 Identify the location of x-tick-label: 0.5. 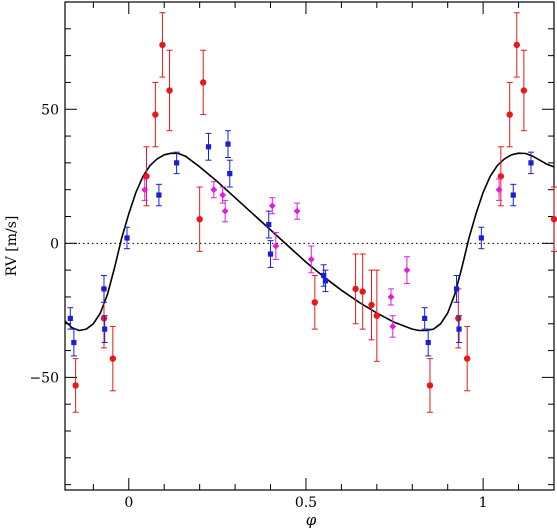
(306, 503).